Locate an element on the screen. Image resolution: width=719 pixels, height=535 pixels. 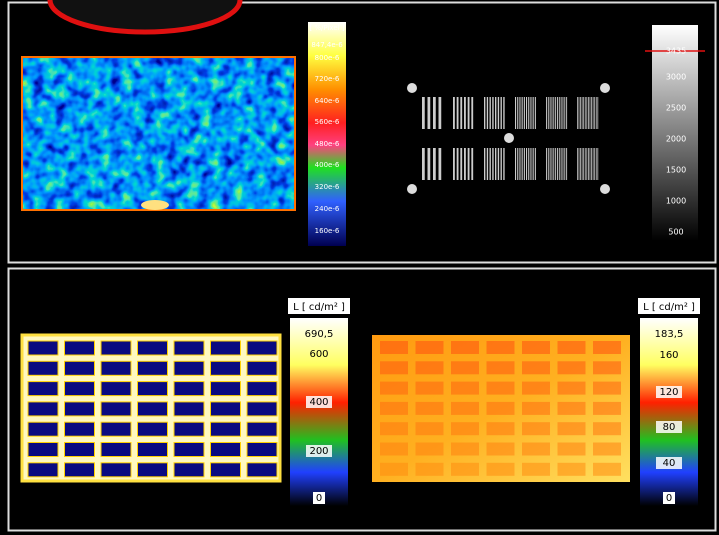
contrast-map is located at coordinates (158, 133).